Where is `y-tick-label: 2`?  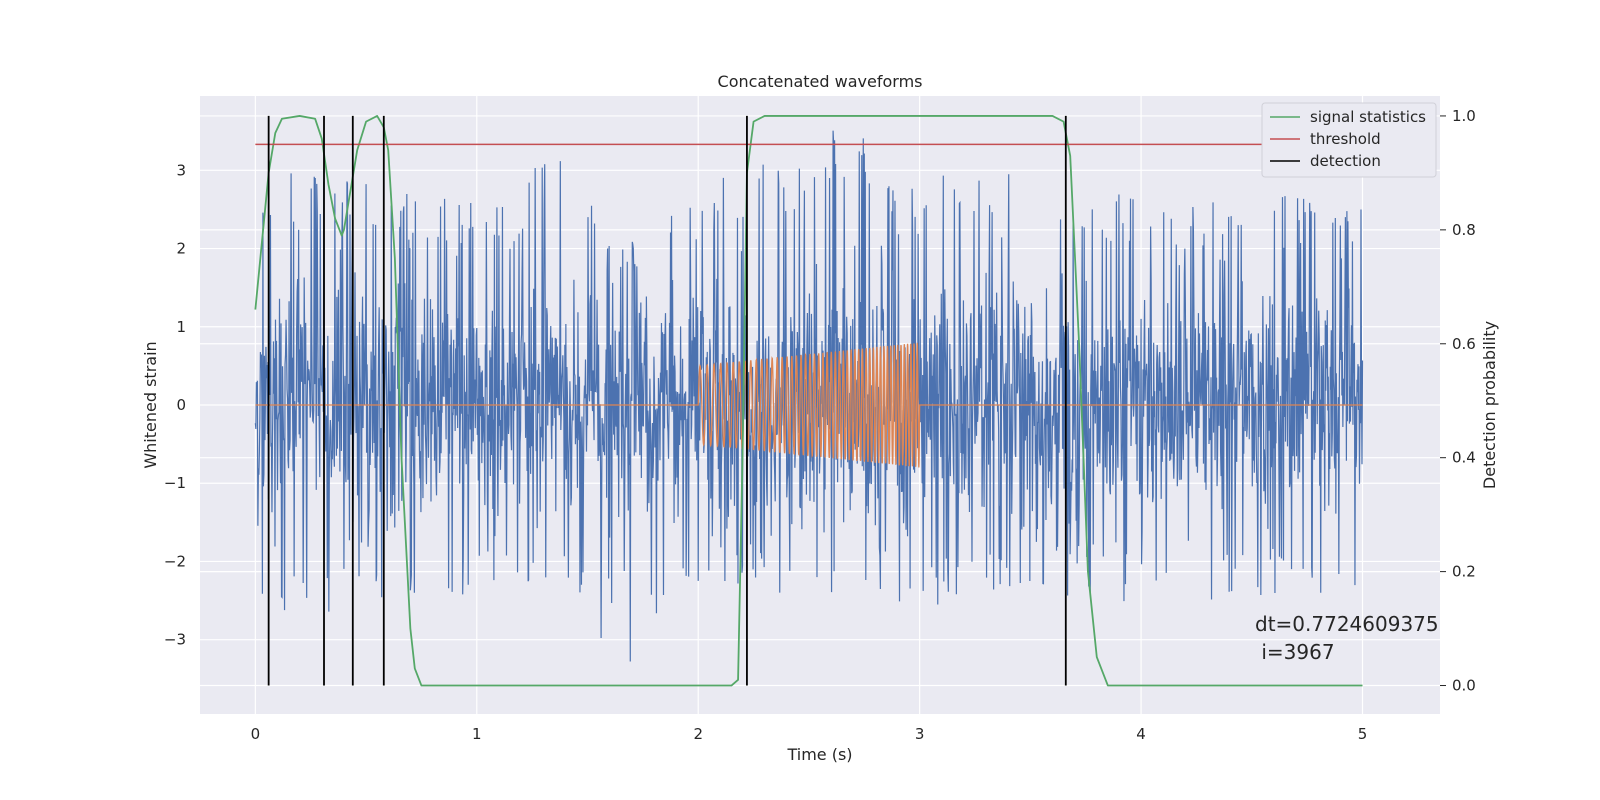
y-tick-label: 2 is located at coordinates (181, 249).